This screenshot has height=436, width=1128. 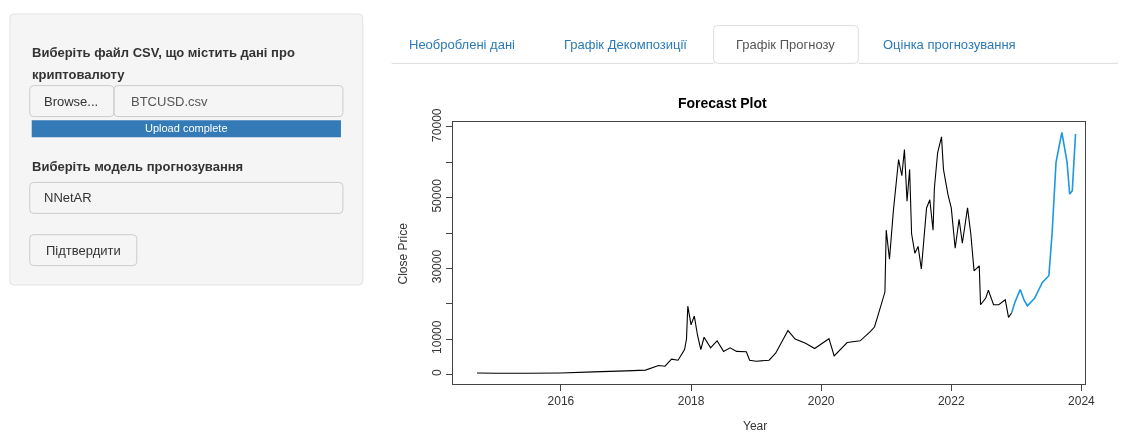 What do you see at coordinates (437, 266) in the screenshot?
I see `y-tick-label: 30000` at bounding box center [437, 266].